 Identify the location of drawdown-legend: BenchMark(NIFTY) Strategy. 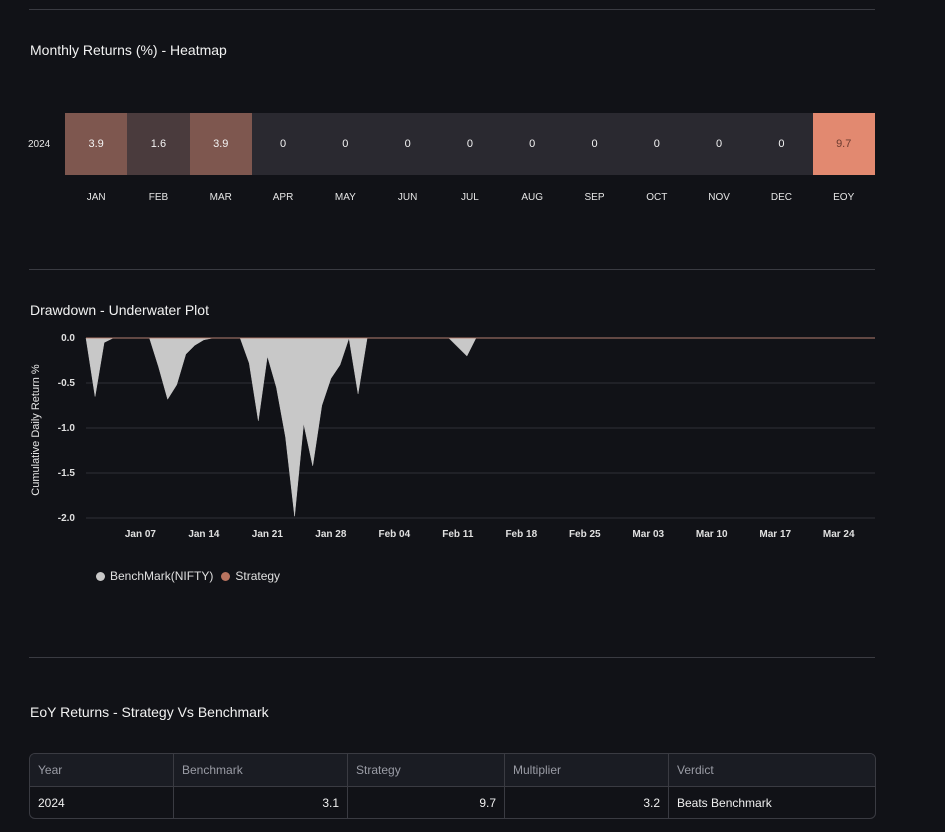
(192, 576).